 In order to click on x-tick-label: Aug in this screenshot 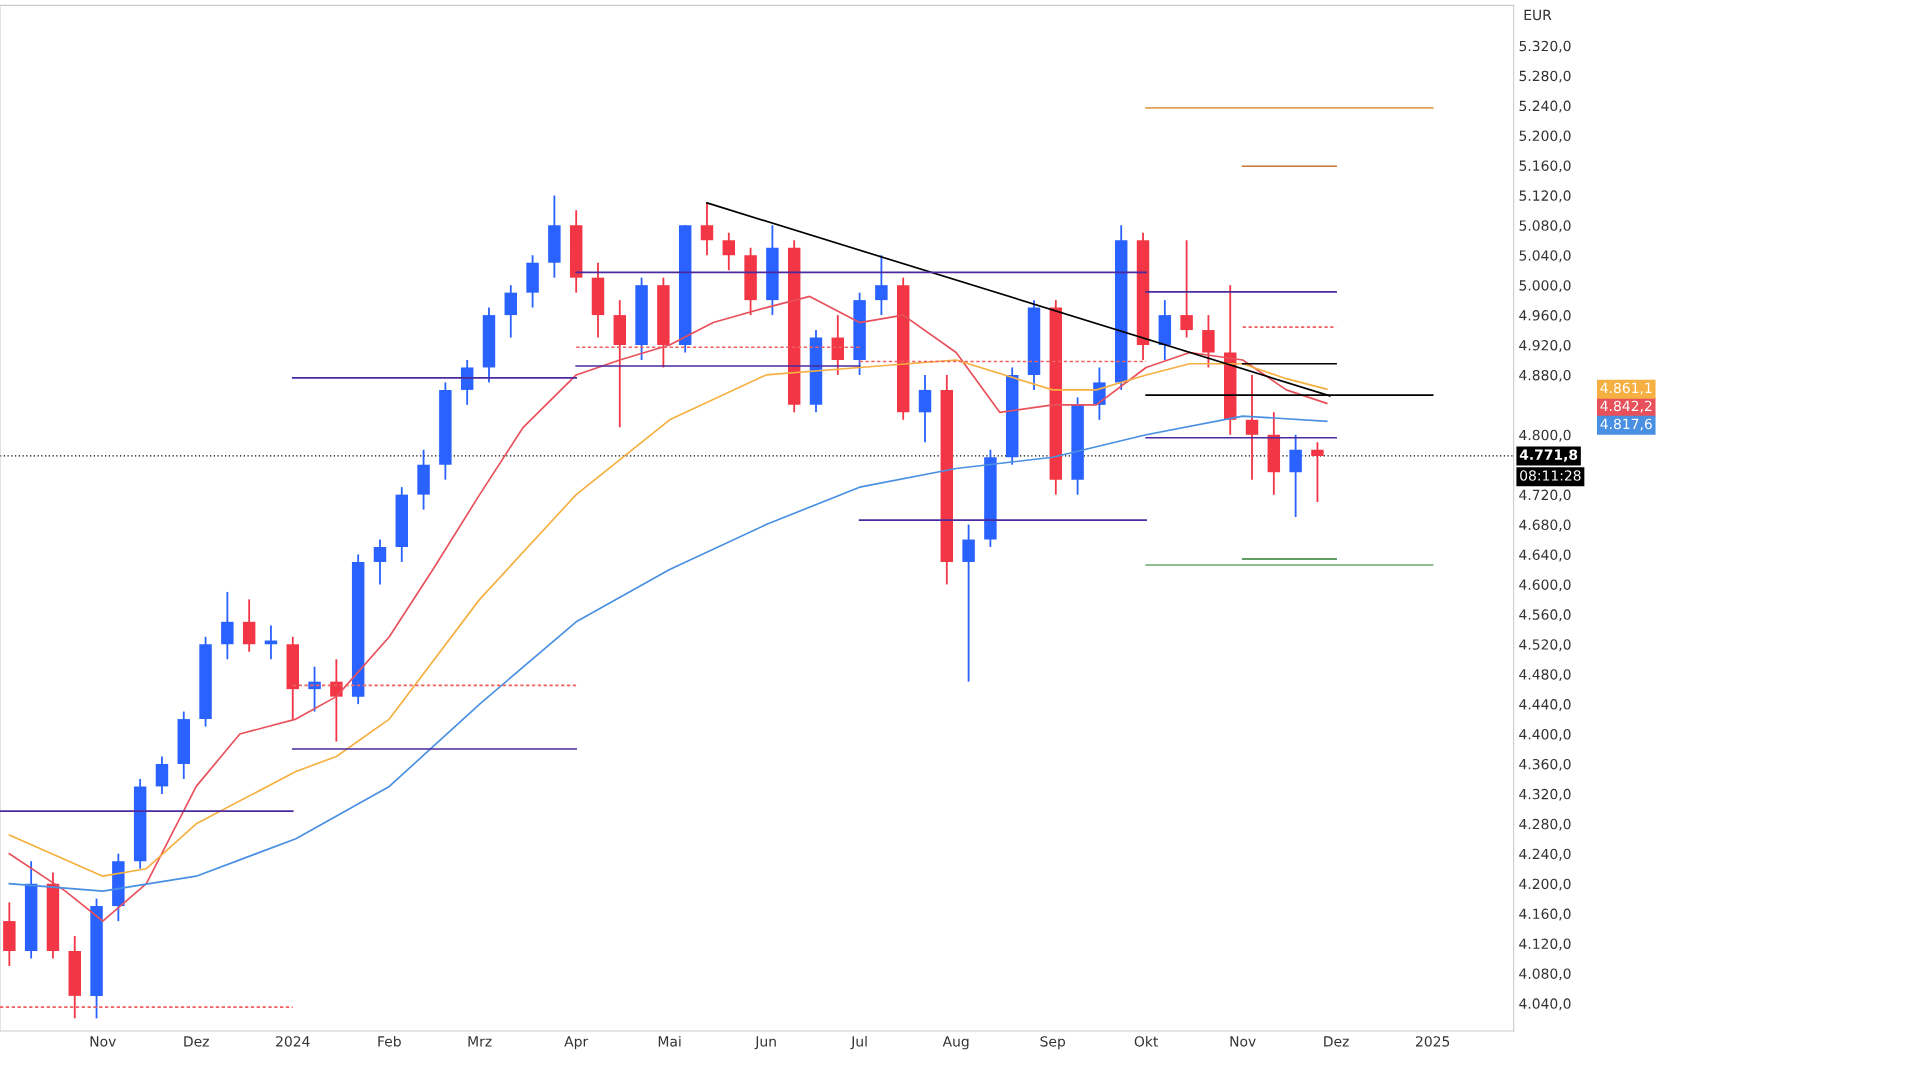, I will do `click(955, 1043)`.